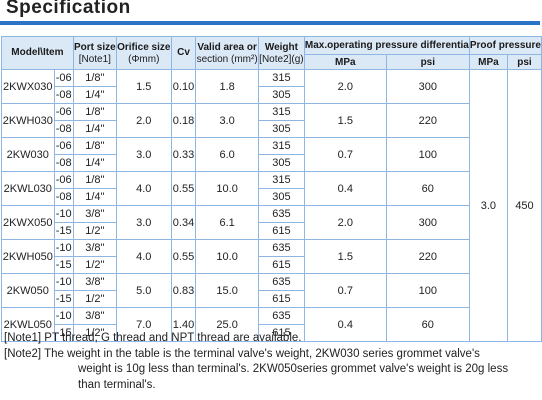  I want to click on cv-cell: 0.34, so click(183, 222).